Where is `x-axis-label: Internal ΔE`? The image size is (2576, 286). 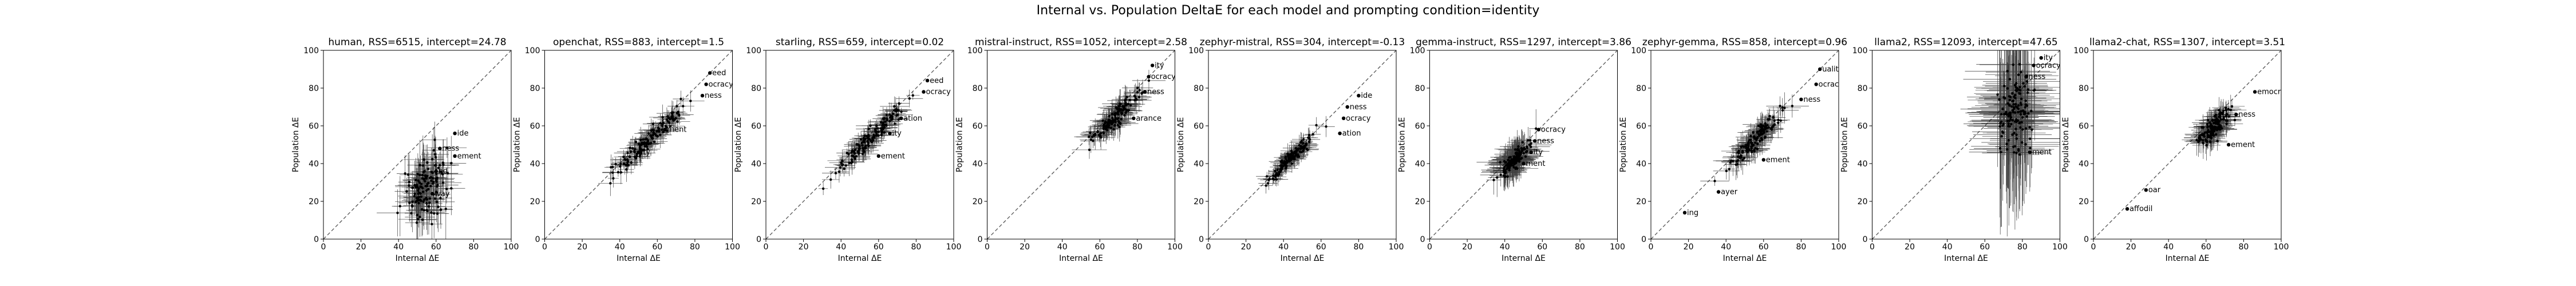 x-axis-label: Internal ΔE is located at coordinates (639, 258).